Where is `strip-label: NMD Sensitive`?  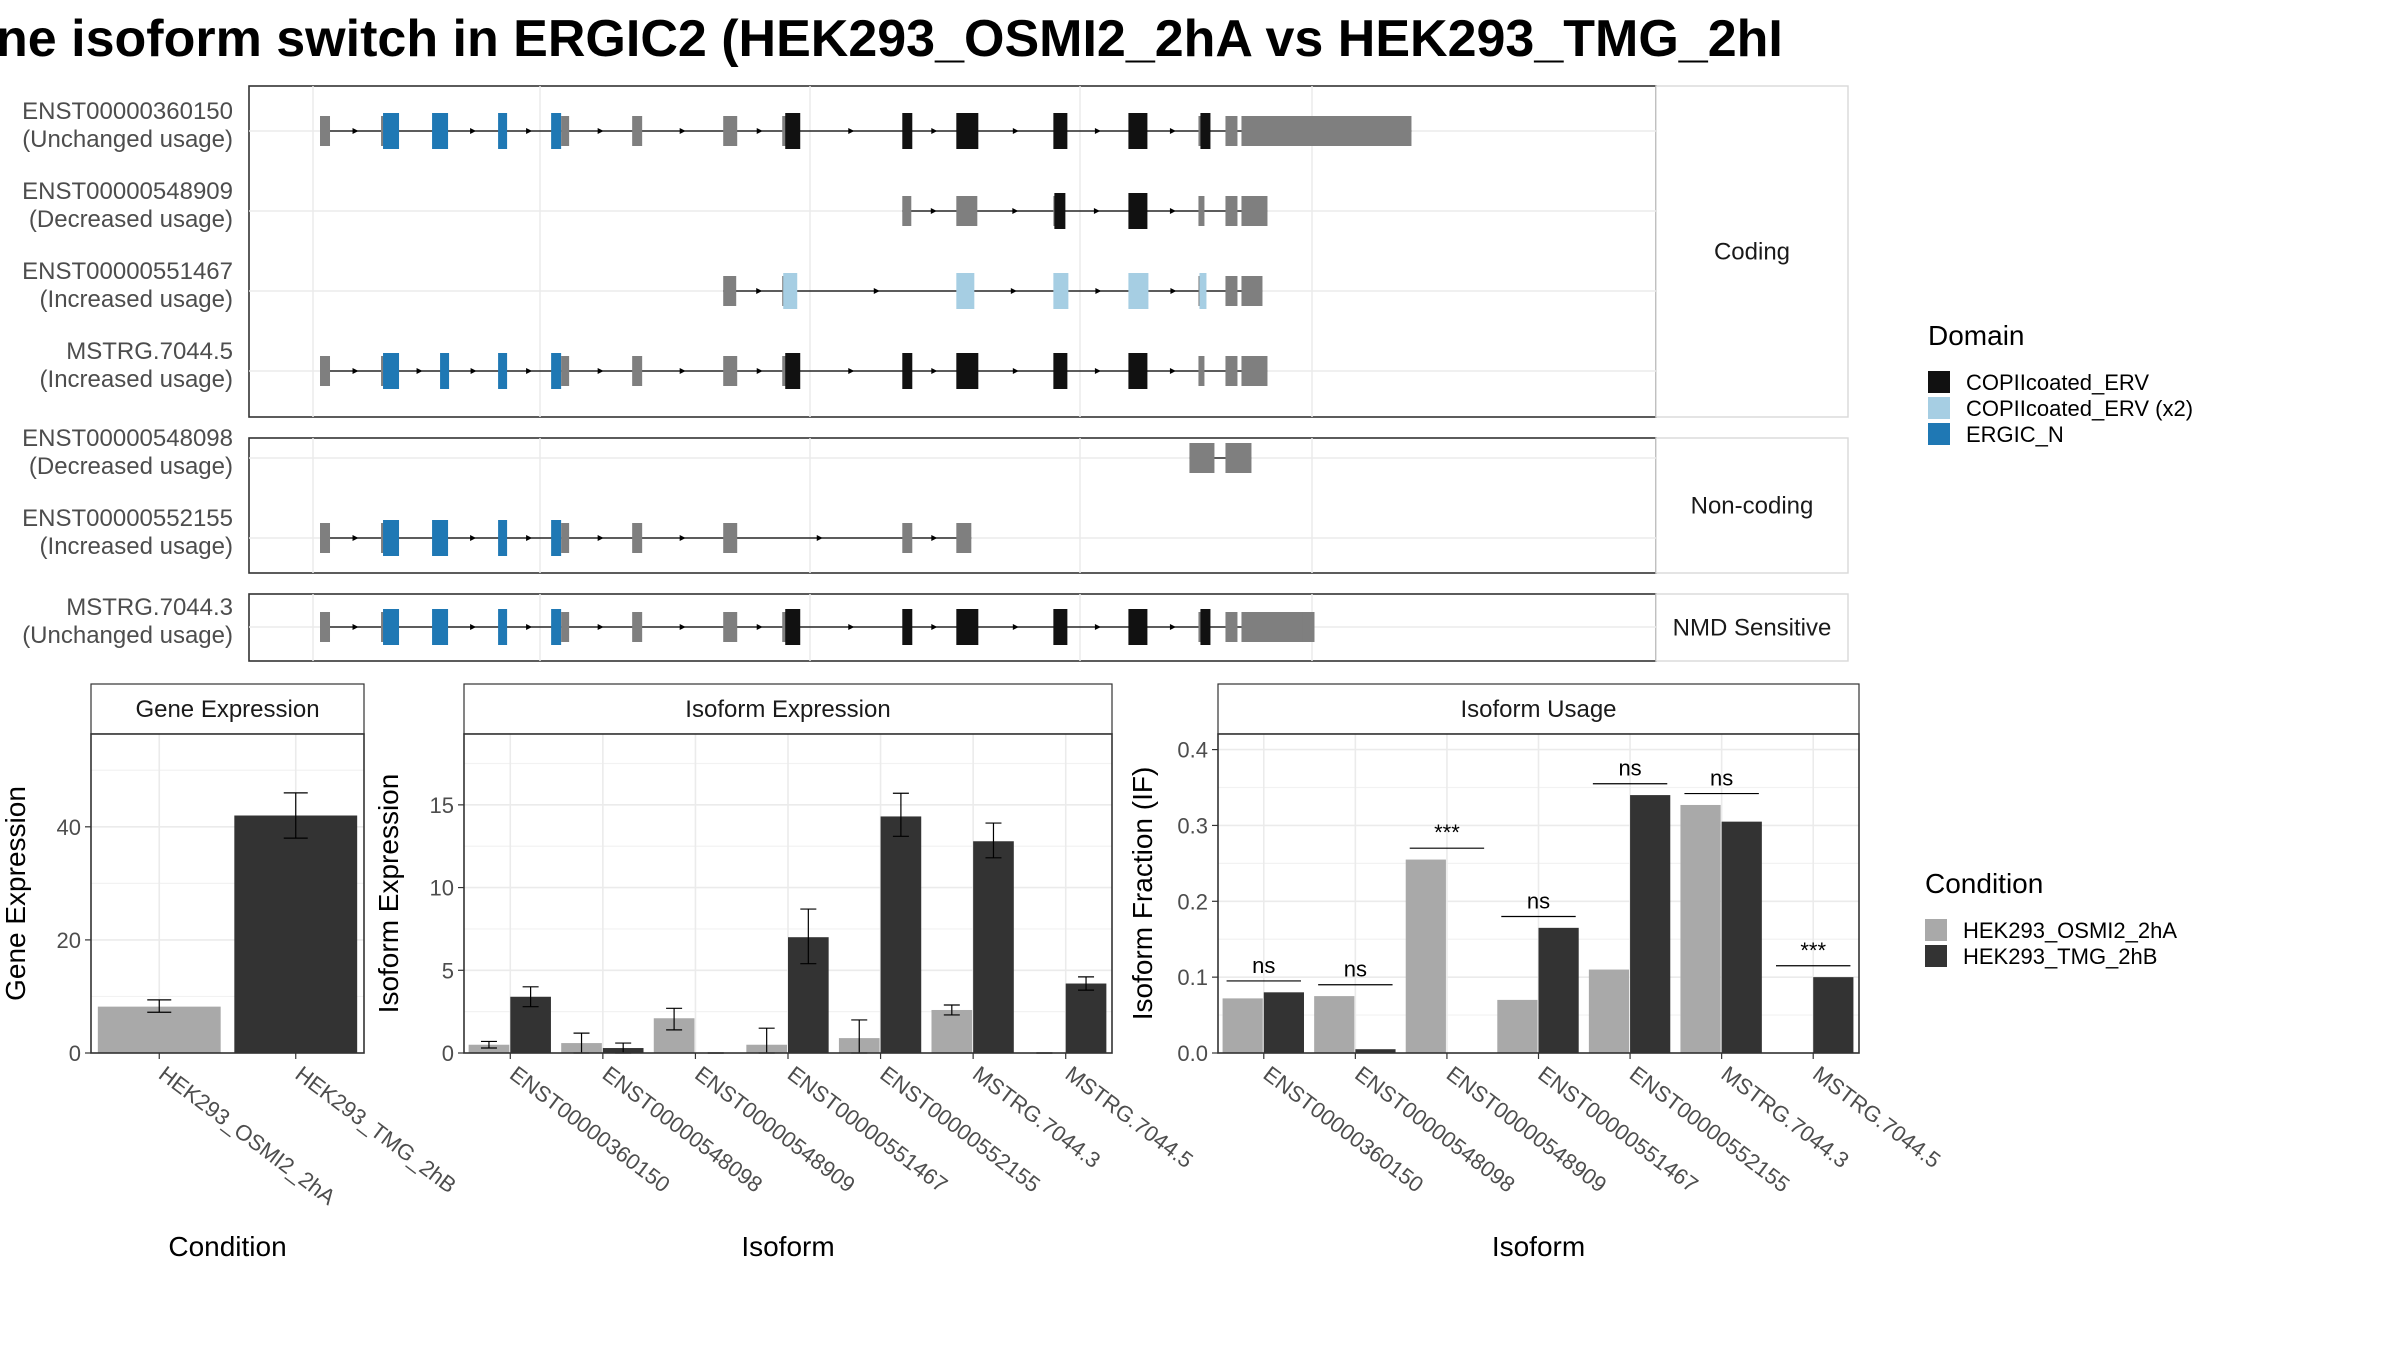
strip-label: NMD Sensitive is located at coordinates (1752, 628).